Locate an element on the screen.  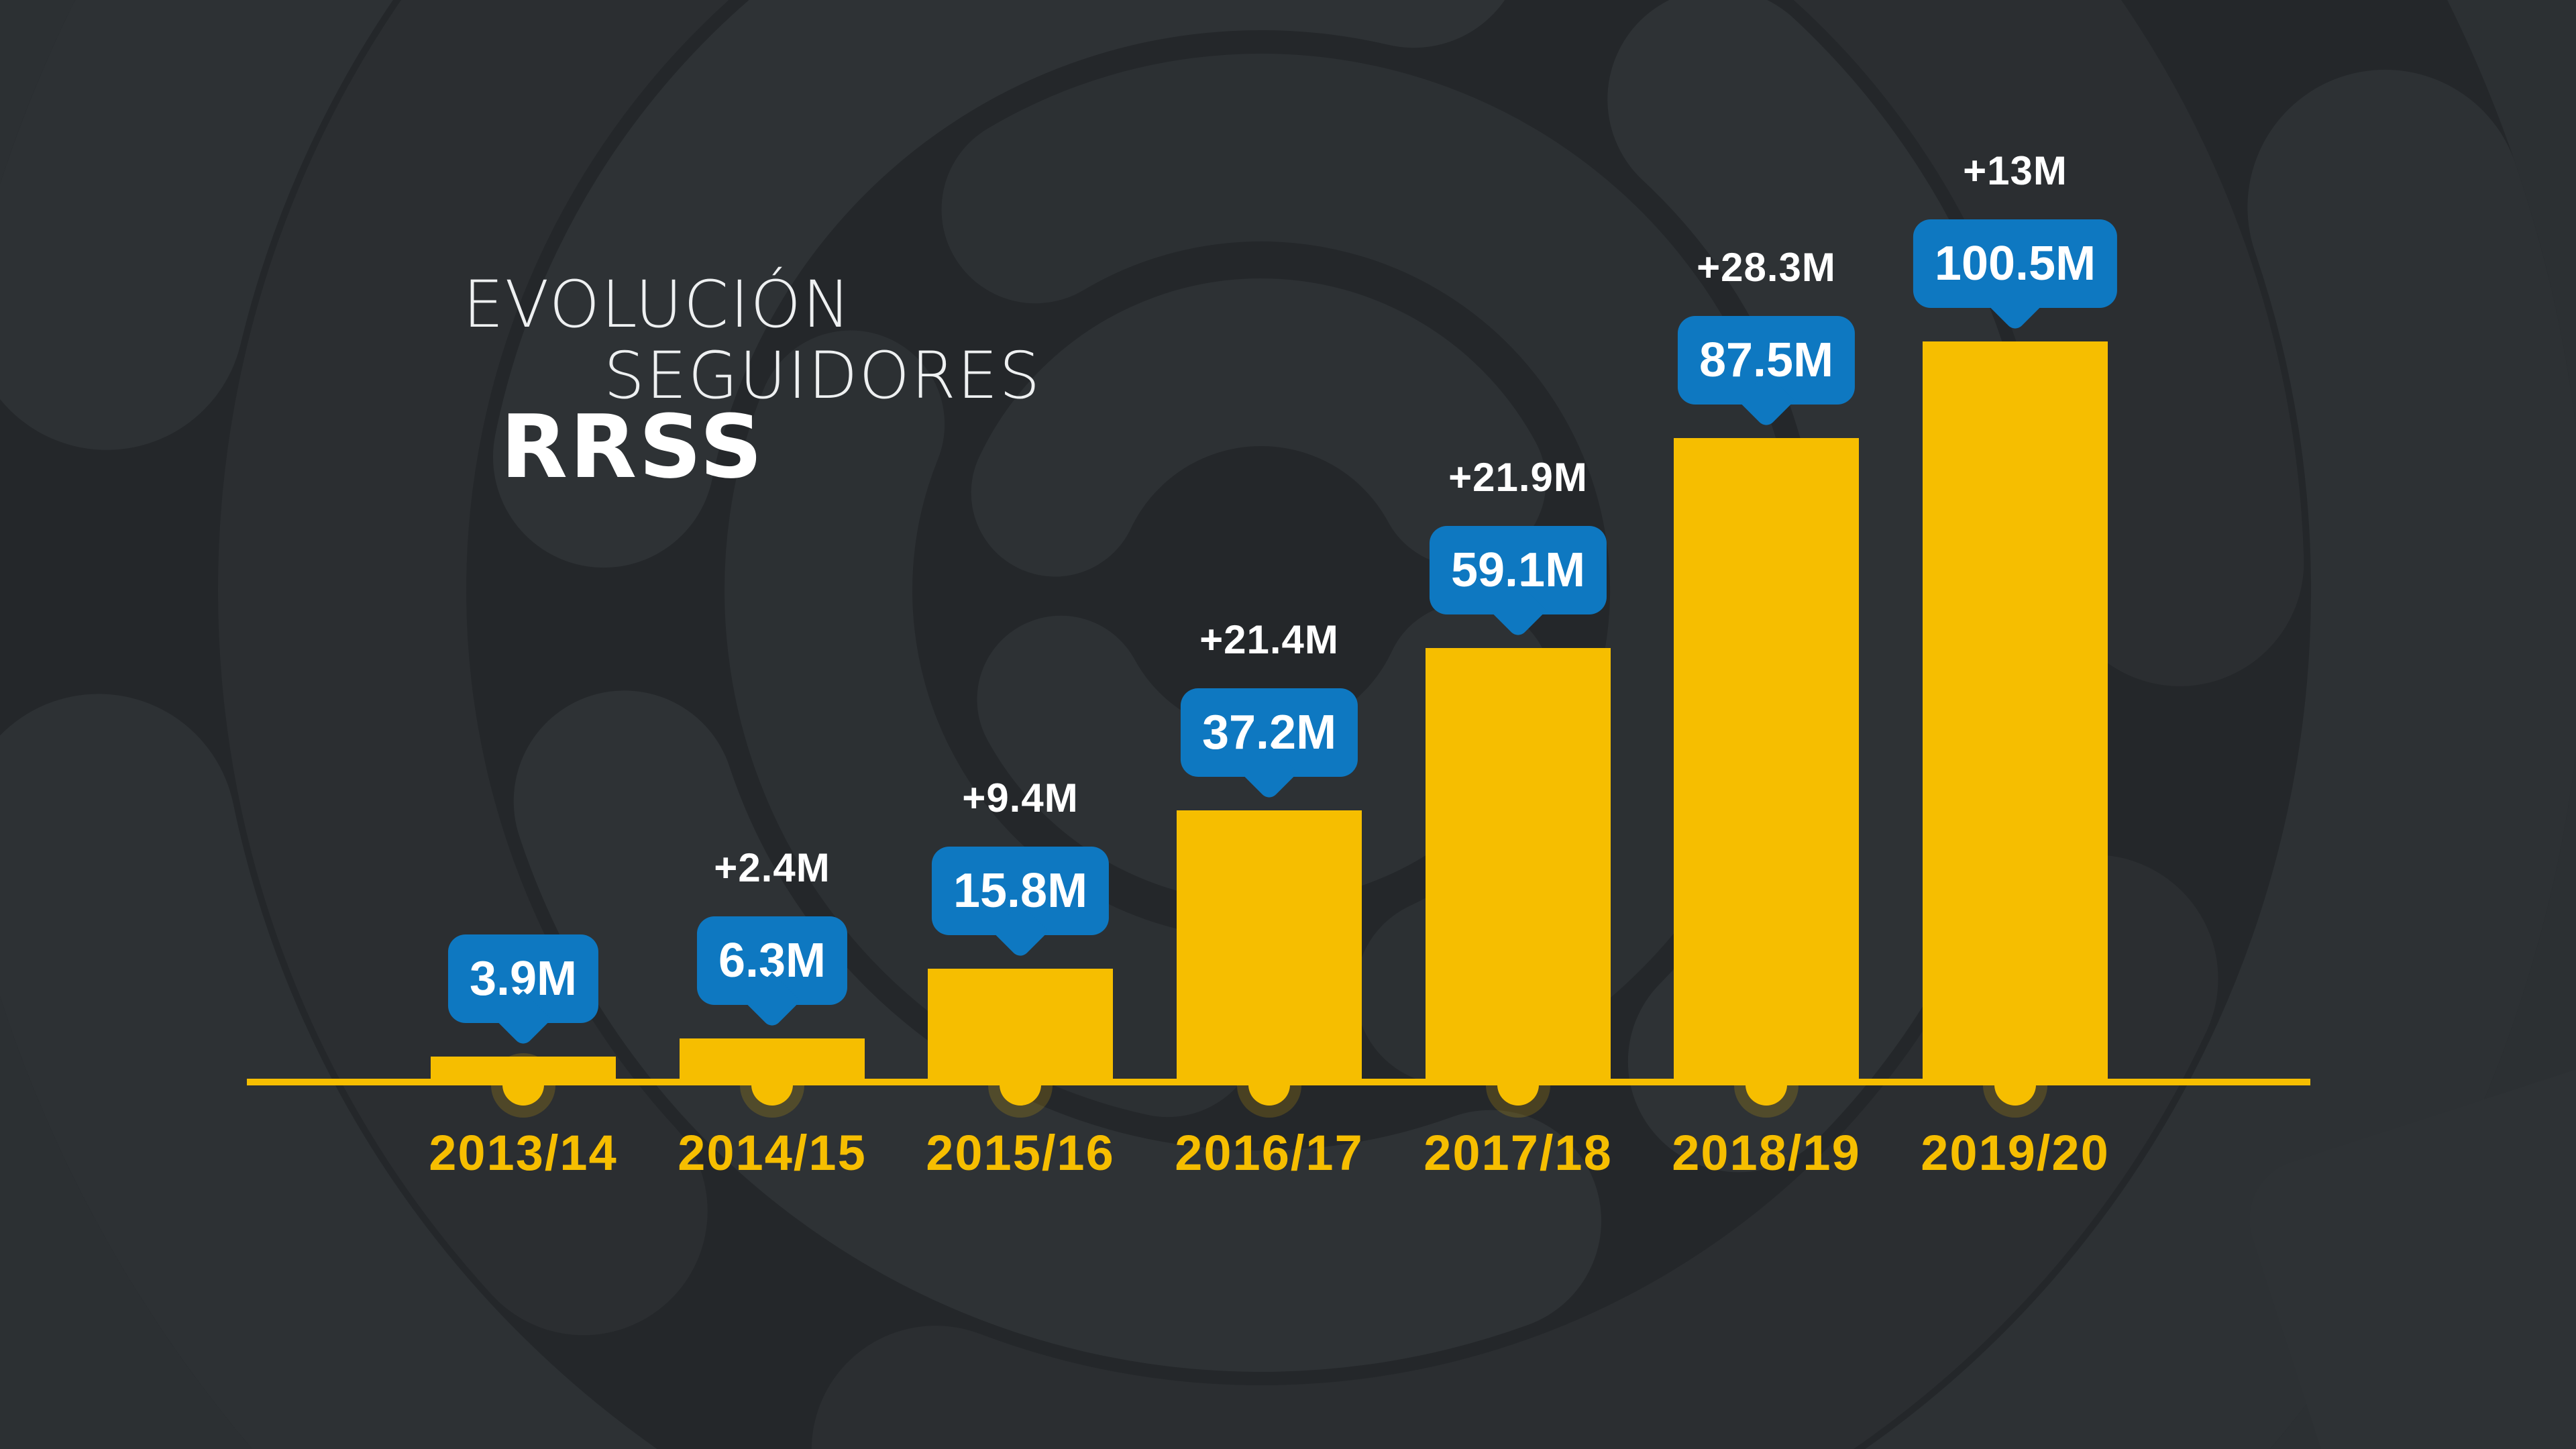
category-label: 2014/15 is located at coordinates (772, 1153).